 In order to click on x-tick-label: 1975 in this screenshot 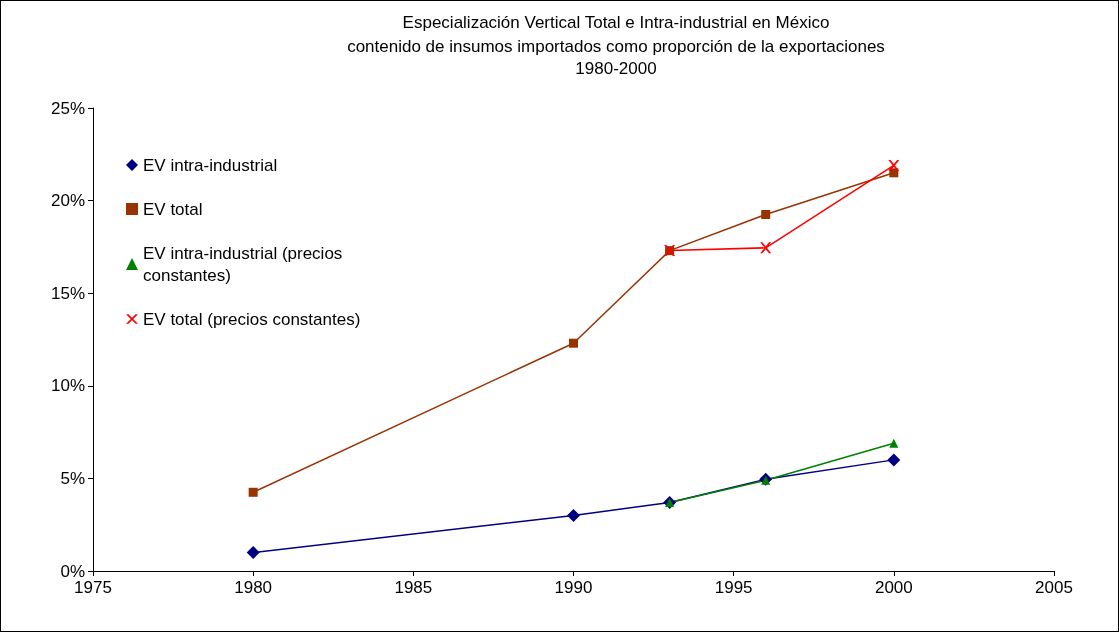, I will do `click(93, 587)`.